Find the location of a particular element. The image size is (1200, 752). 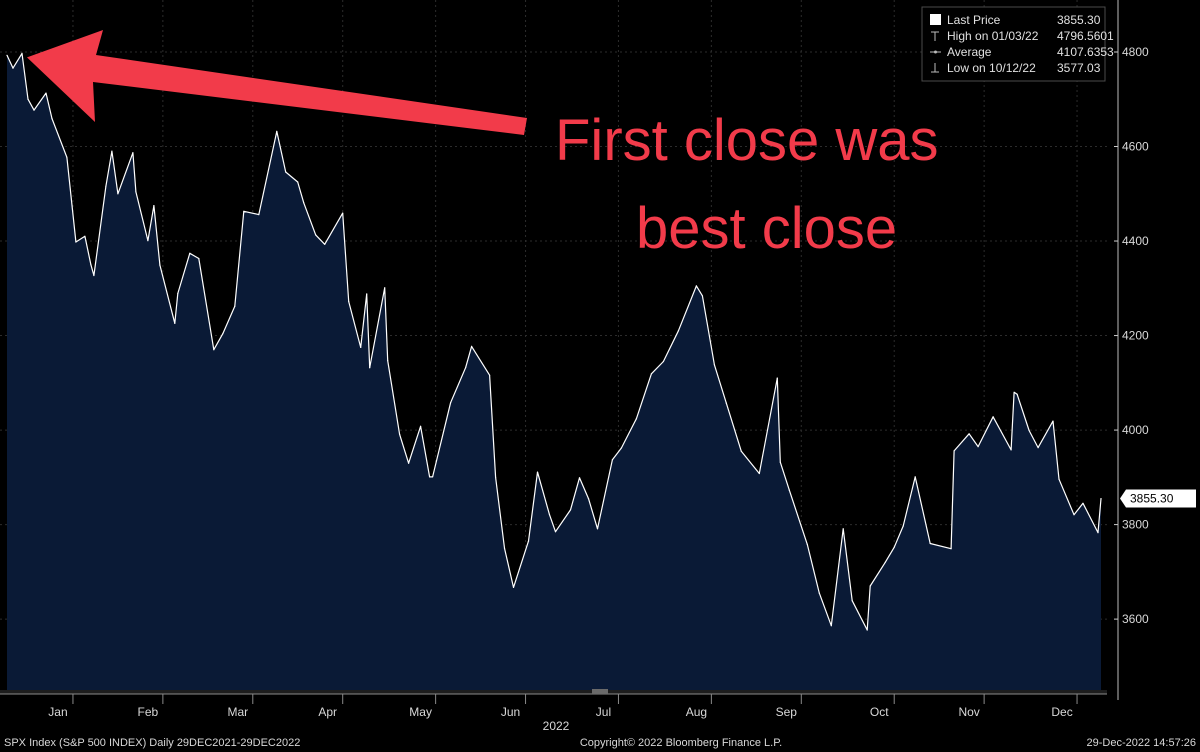

y-tick-label: 3600 is located at coordinates (1135, 619).